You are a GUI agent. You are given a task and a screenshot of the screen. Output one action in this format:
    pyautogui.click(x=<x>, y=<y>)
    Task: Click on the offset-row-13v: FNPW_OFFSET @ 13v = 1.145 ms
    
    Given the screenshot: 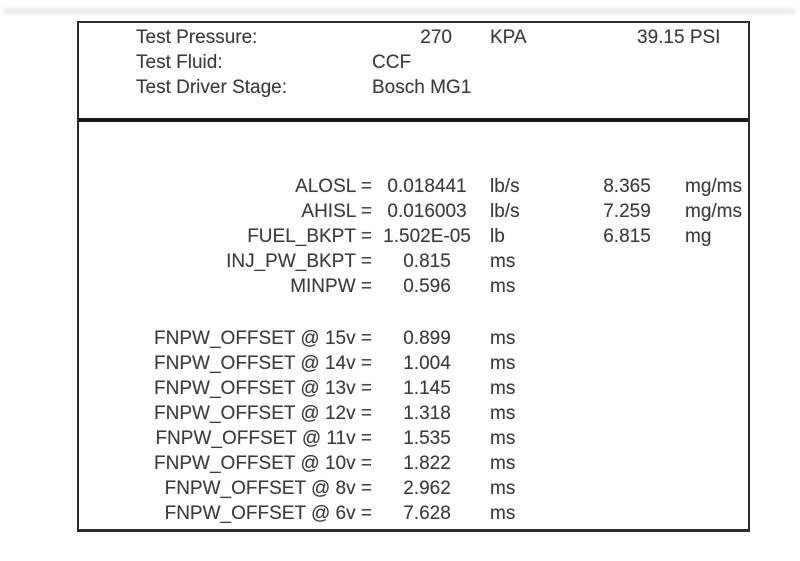 What is the action you would take?
    pyautogui.click(x=413, y=388)
    